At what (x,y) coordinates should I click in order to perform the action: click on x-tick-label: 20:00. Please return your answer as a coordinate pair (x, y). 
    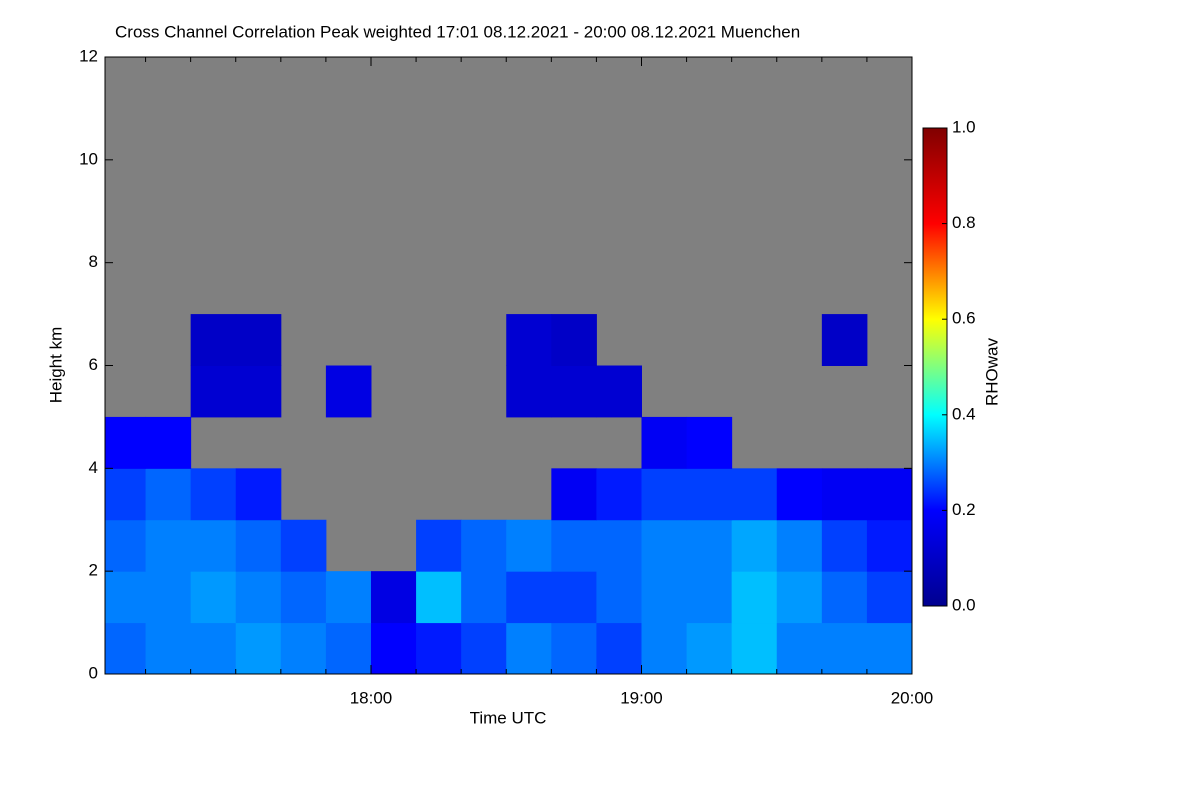
    Looking at the image, I should click on (912, 697).